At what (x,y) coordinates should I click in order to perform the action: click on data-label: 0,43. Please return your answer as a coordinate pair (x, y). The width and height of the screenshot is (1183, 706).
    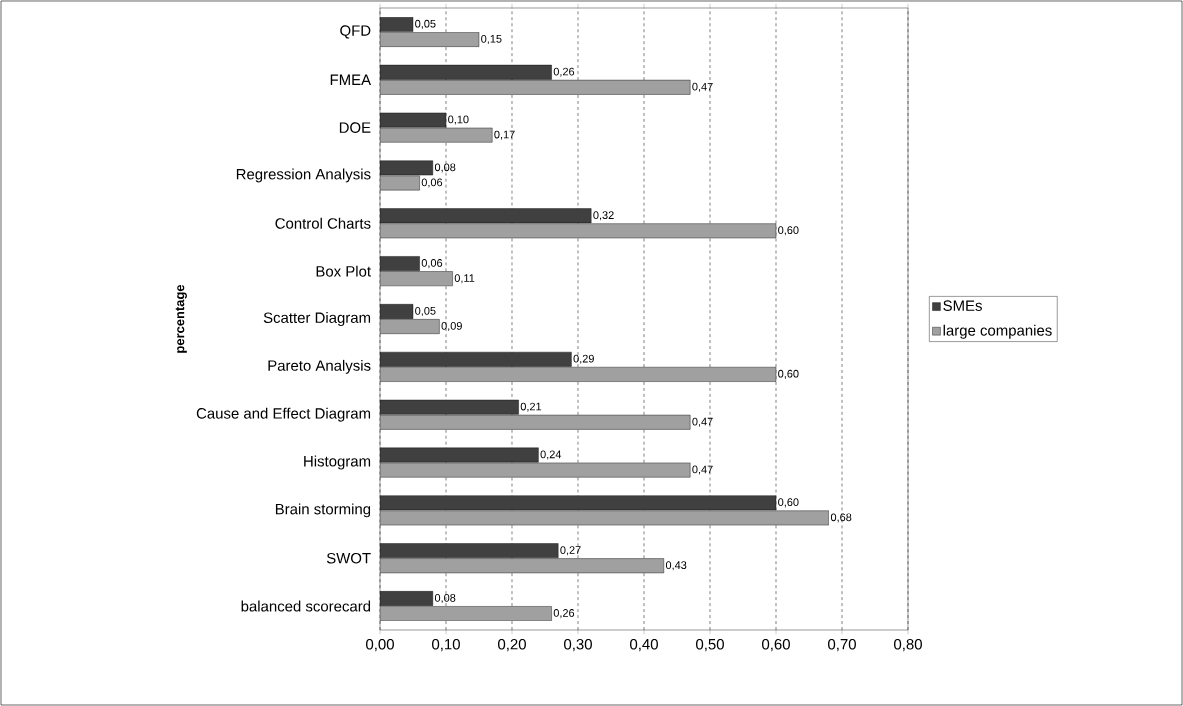
    Looking at the image, I should click on (676, 566).